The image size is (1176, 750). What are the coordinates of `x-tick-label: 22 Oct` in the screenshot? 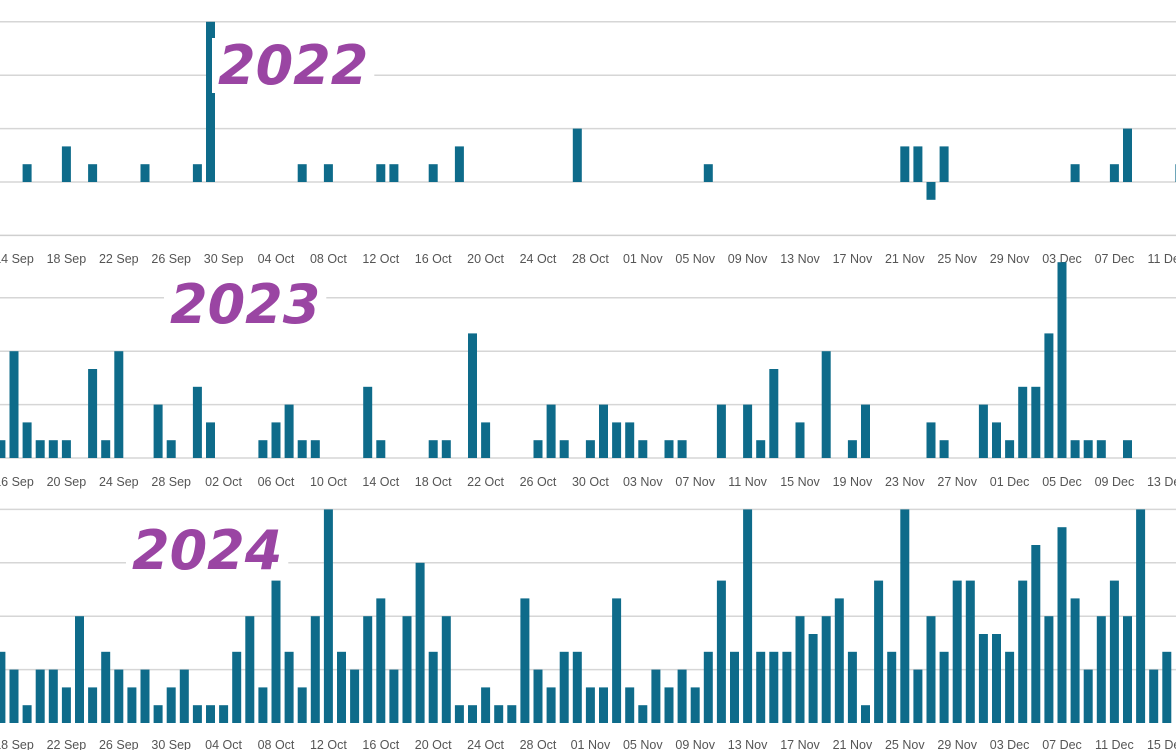 It's located at (485, 482).